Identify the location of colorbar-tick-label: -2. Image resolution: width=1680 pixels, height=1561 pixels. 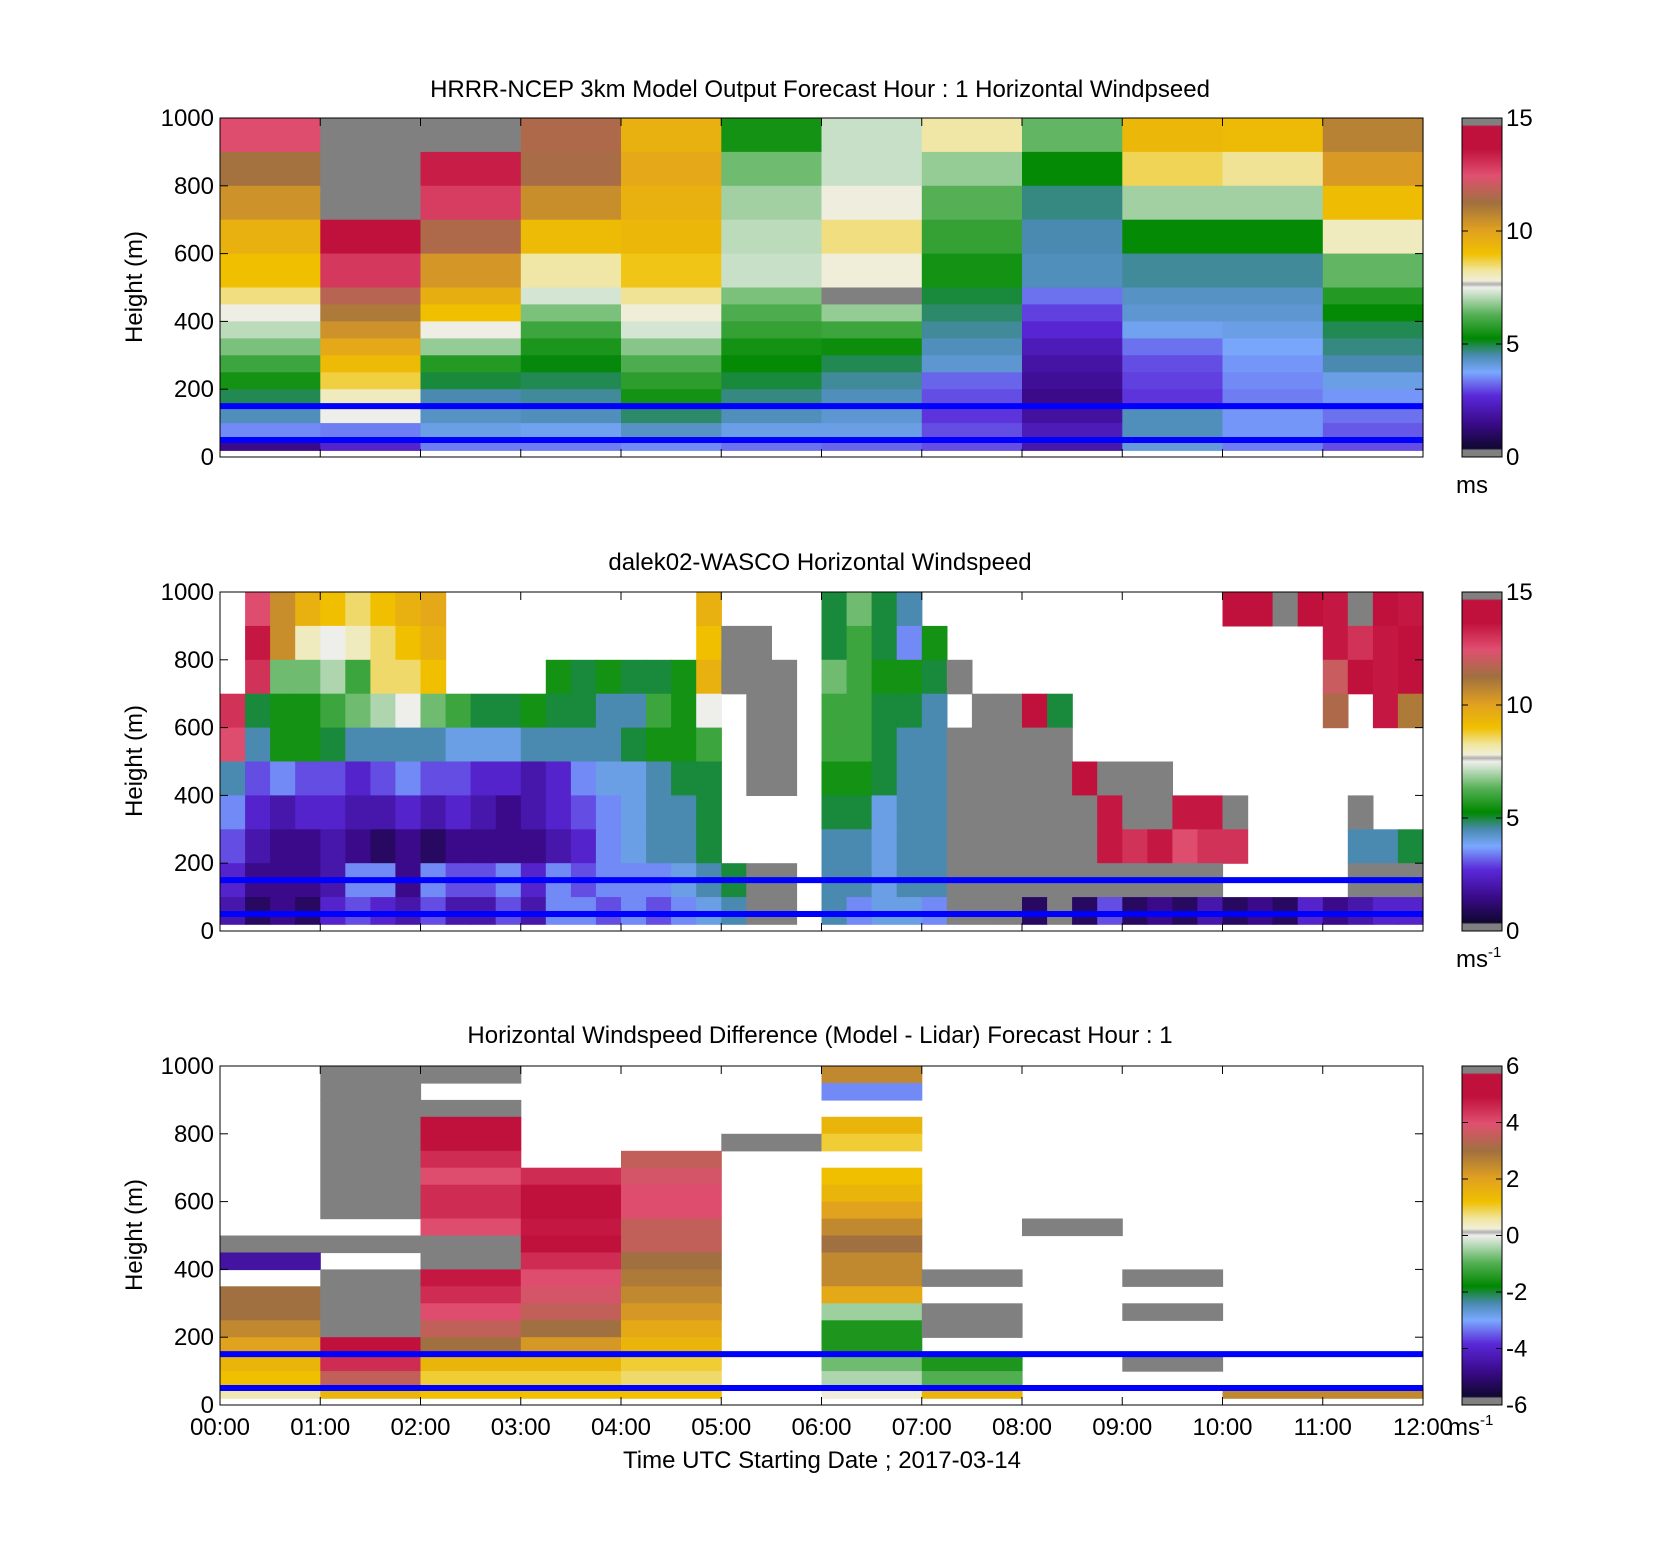
(1516, 1292).